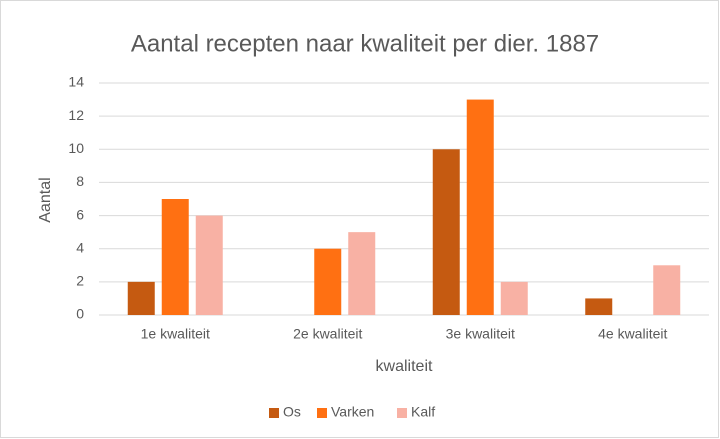 This screenshot has height=439, width=720. Describe the element at coordinates (76, 115) in the screenshot. I see `y-tick-label: 12` at that location.